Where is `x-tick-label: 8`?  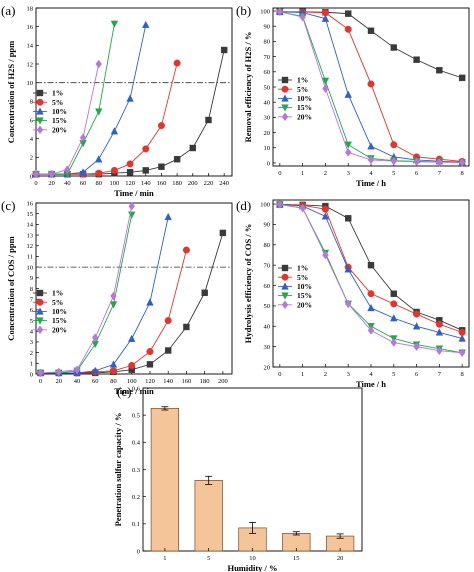 x-tick-label: 8 is located at coordinates (462, 374).